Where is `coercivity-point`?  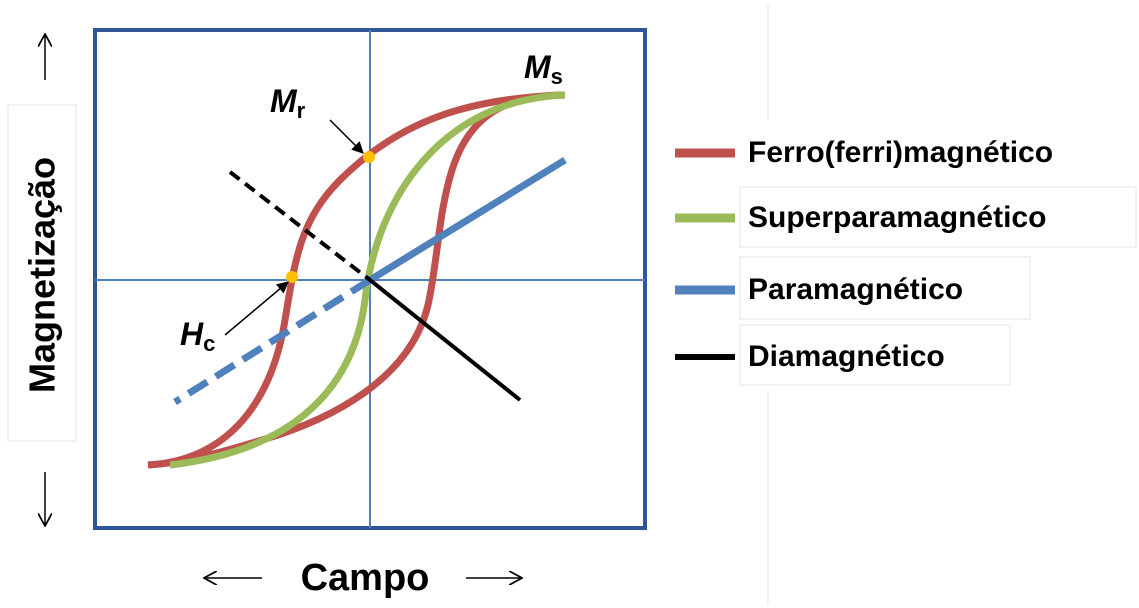
coercivity-point is located at coordinates (292, 277).